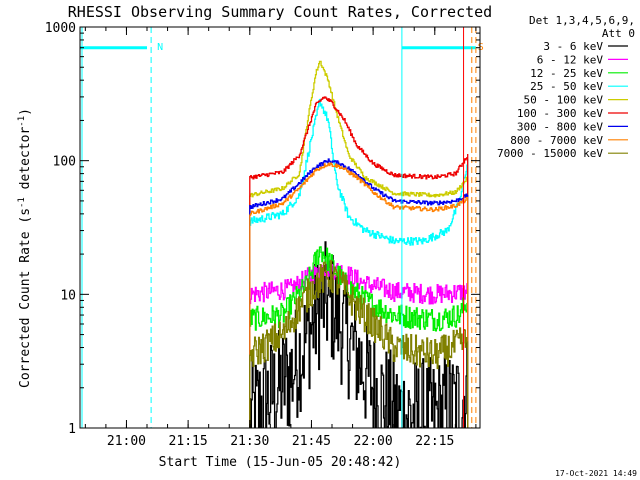  What do you see at coordinates (560, 126) in the screenshot?
I see `legend-entry-label: 300 - 800 keV` at bounding box center [560, 126].